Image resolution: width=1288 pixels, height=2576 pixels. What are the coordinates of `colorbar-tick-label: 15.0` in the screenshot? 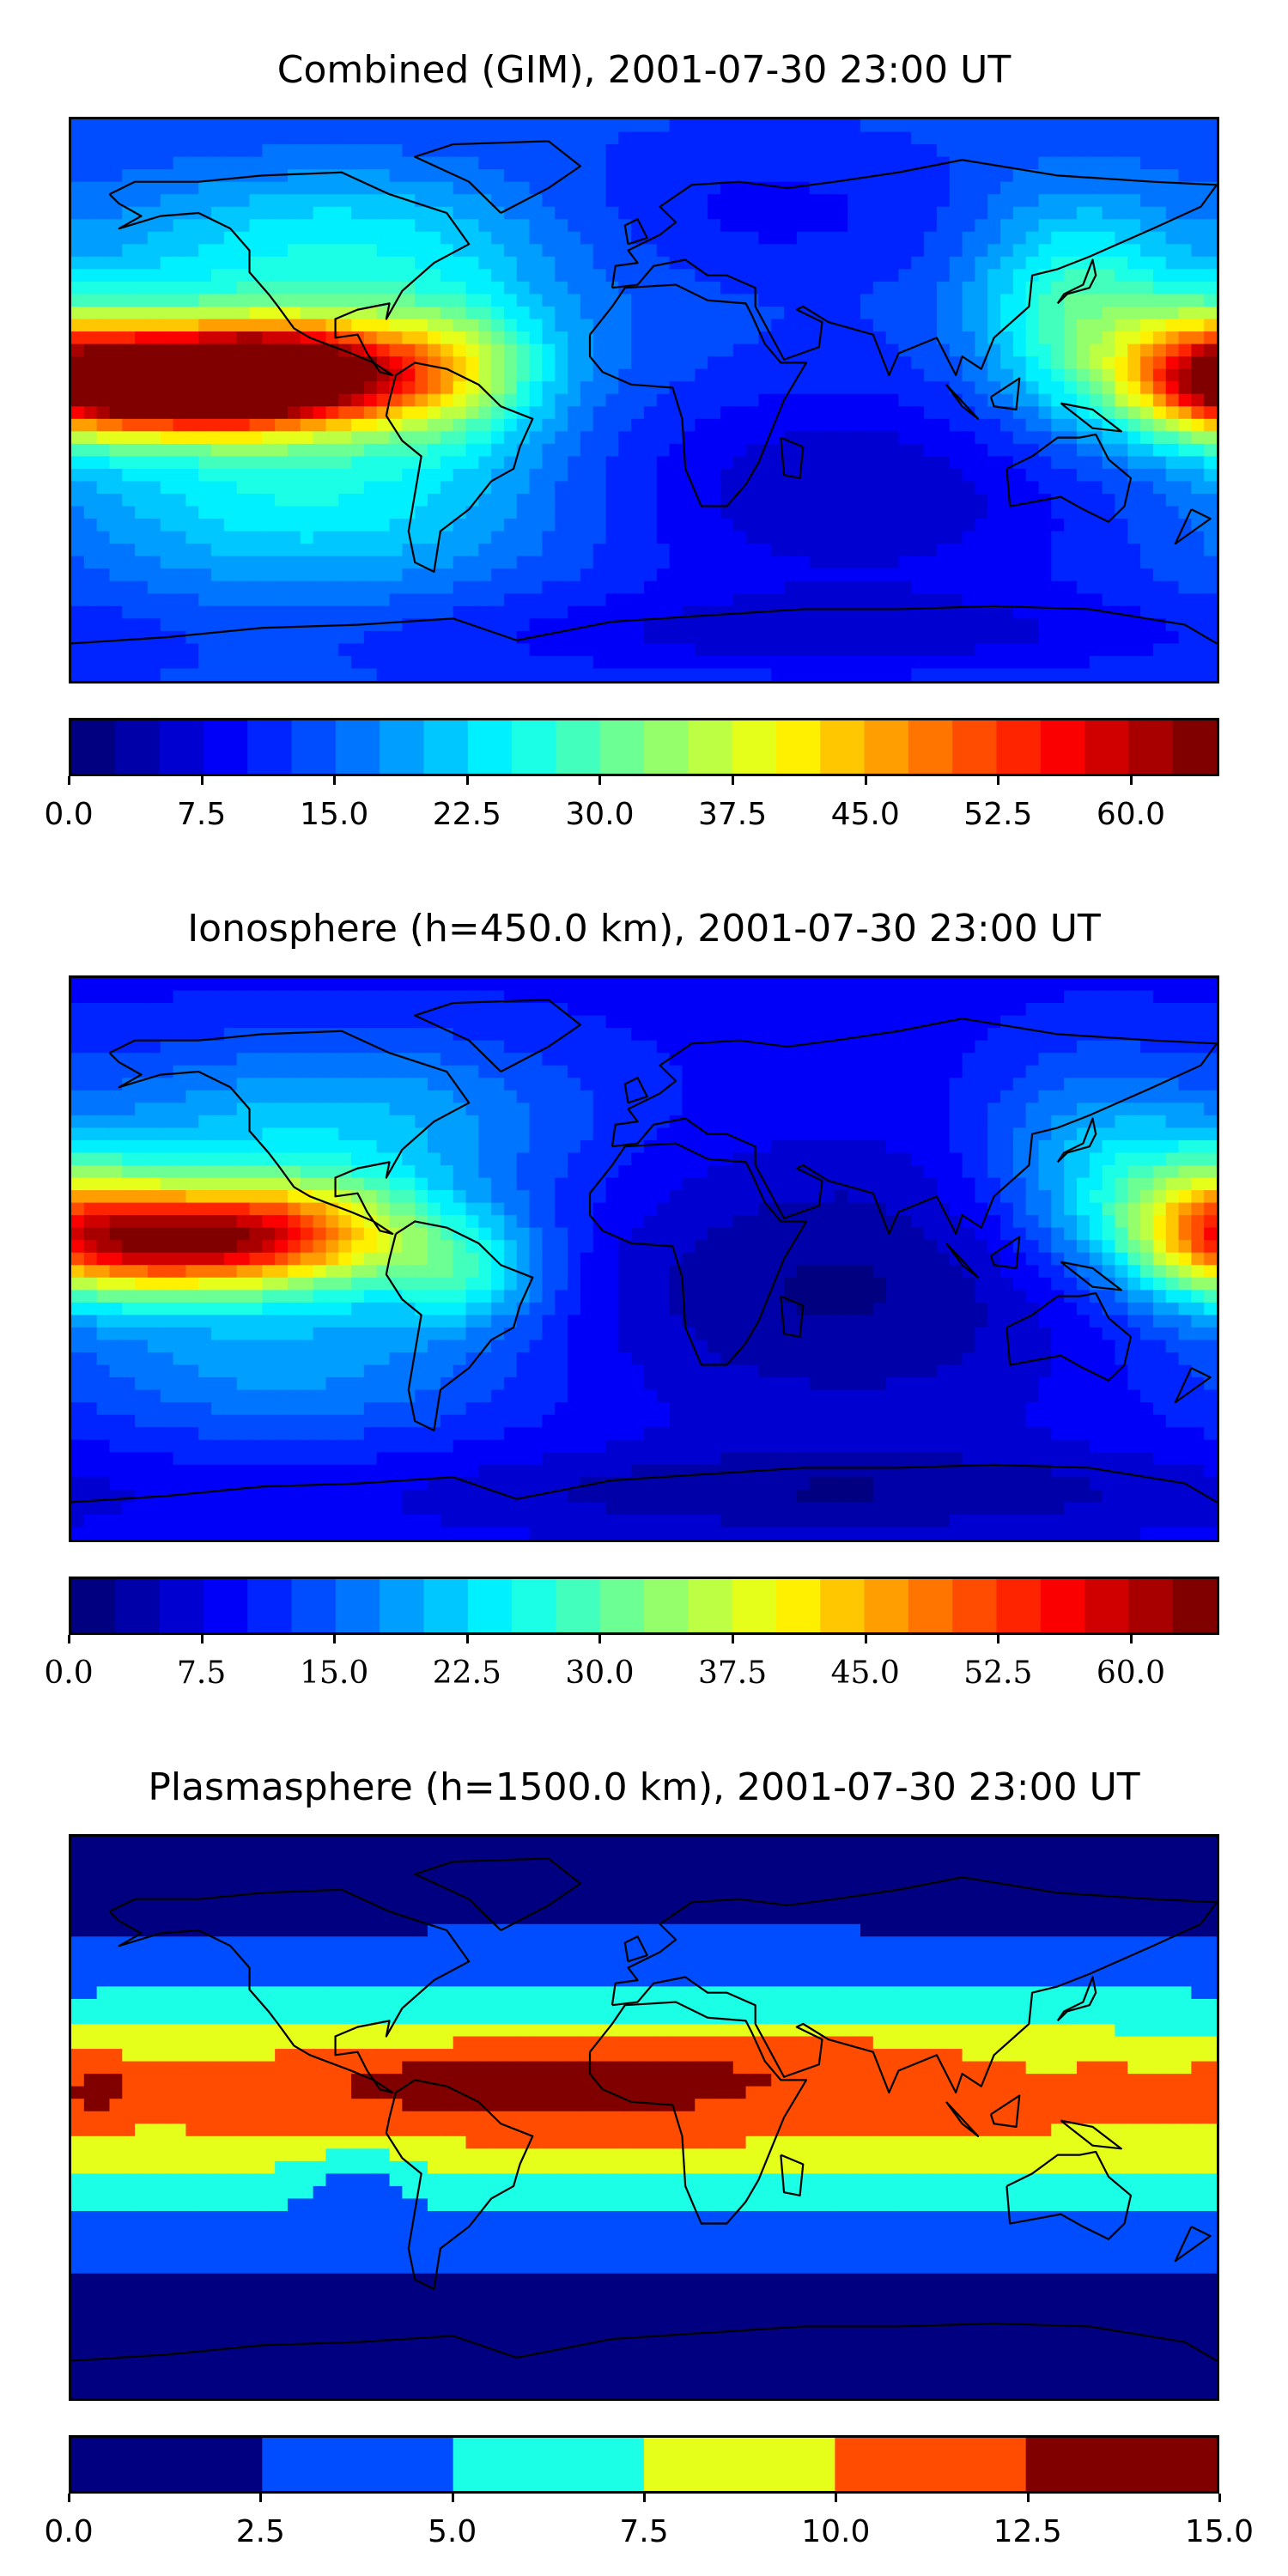 It's located at (334, 814).